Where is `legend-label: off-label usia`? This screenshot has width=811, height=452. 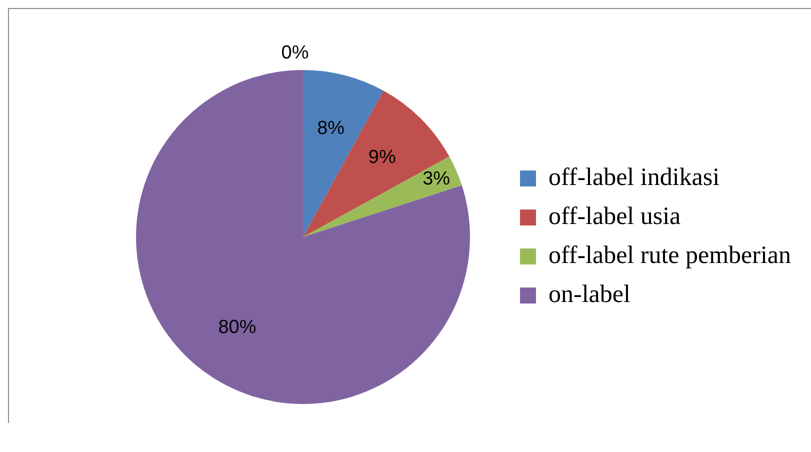 legend-label: off-label usia is located at coordinates (614, 216).